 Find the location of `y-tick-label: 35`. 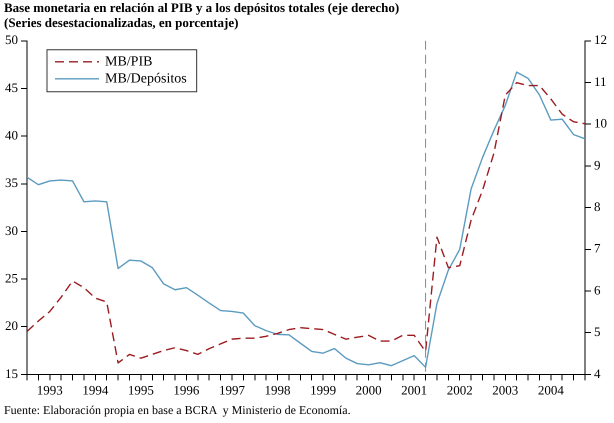

y-tick-label: 35 is located at coordinates (11, 182).